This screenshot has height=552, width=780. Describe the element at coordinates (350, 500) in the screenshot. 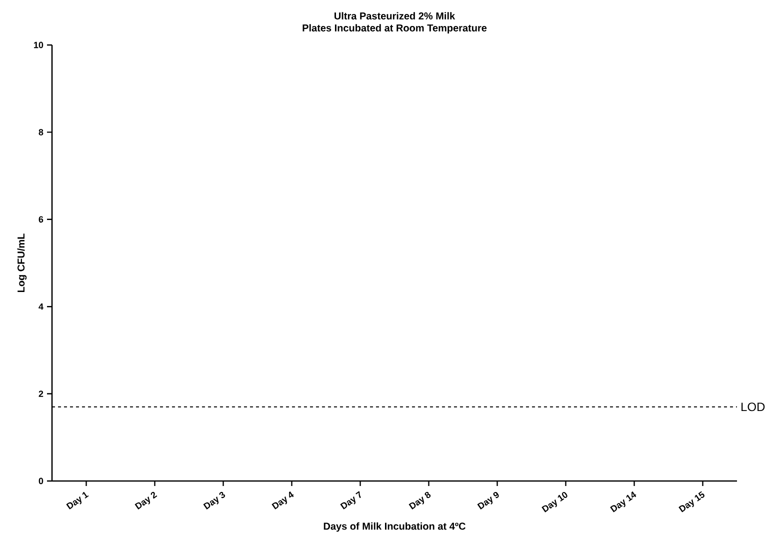

I see `x-tick-label: Day 7` at that location.